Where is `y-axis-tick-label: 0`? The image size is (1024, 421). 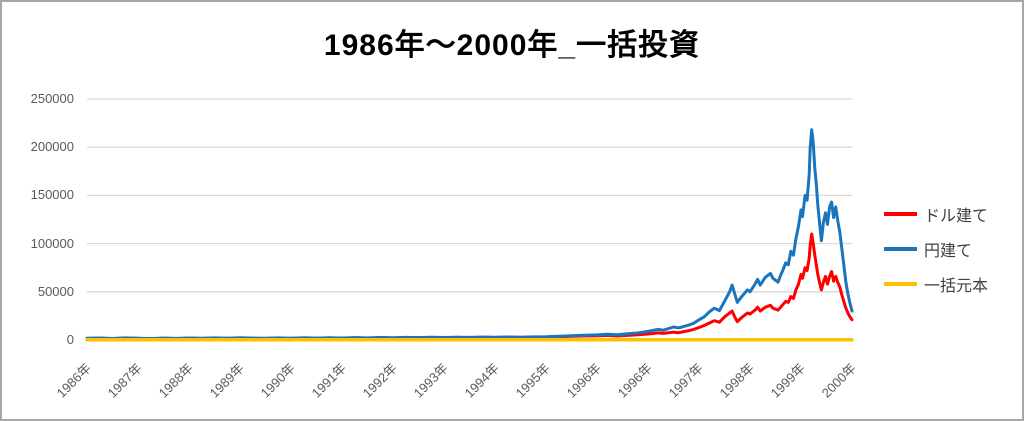
y-axis-tick-label: 0 is located at coordinates (70, 339).